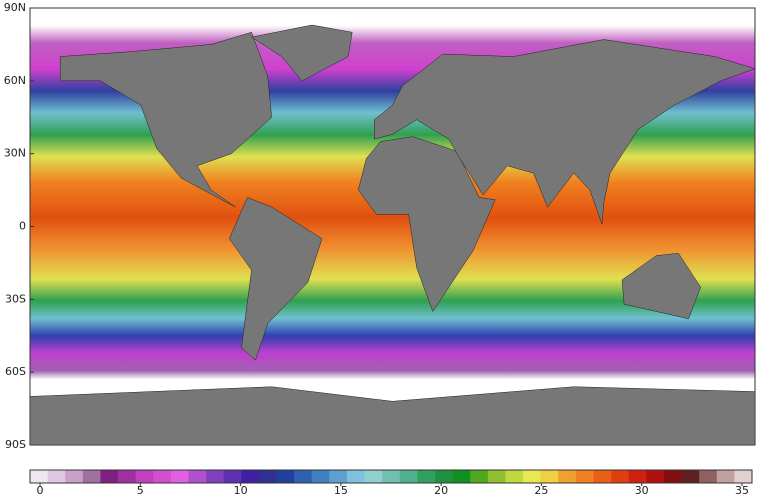 This screenshot has height=497, width=767. I want to click on lat-label: 90N, so click(15, 7).